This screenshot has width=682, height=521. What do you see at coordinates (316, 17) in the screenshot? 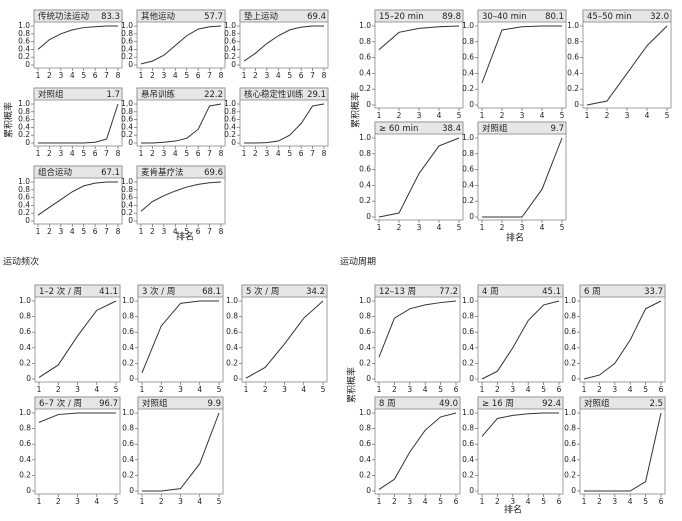
I see `sucra-label: 69.4` at bounding box center [316, 17].